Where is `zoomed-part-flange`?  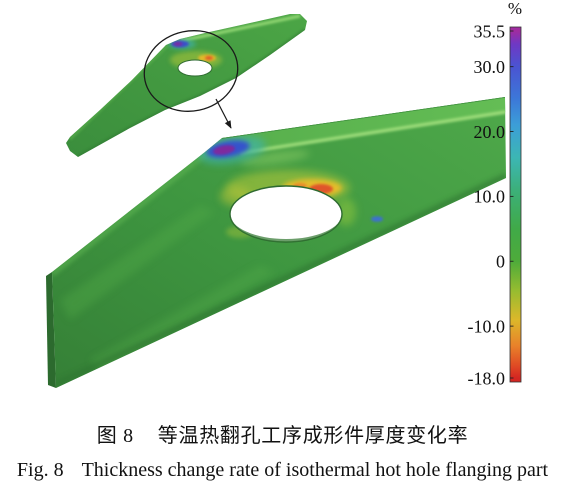
zoomed-part-flange is located at coordinates (355, 125).